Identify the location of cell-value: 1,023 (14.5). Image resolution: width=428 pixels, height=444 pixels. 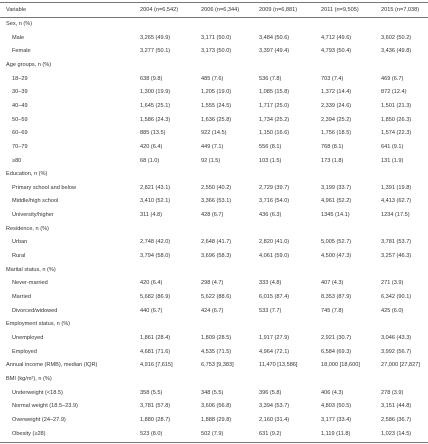
(396, 433).